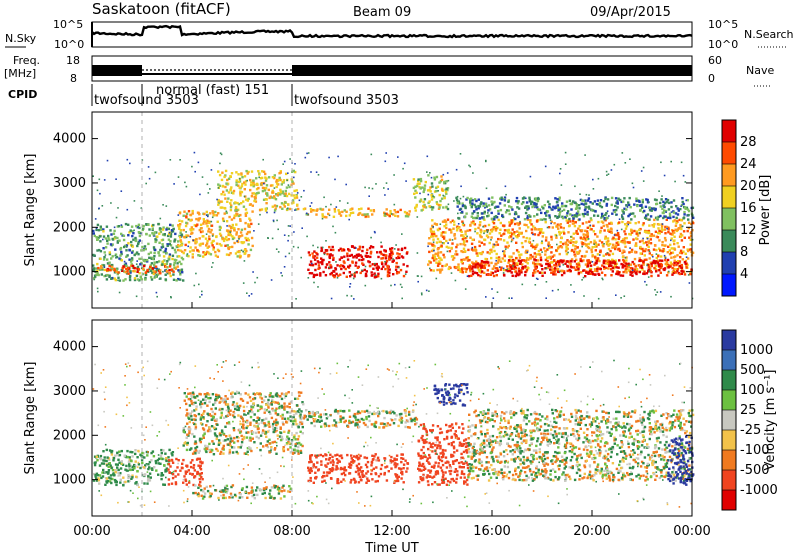 Image resolution: width=800 pixels, height=554 pixels. What do you see at coordinates (161, 9) in the screenshot?
I see `station-title: Saskatoon (fitACF)` at bounding box center [161, 9].